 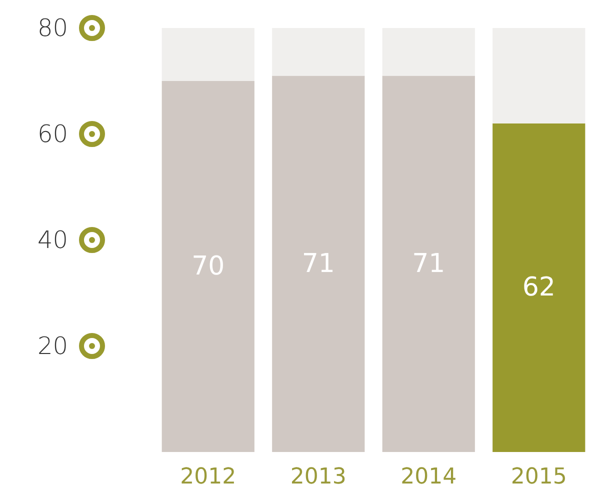 What do you see at coordinates (208, 477) in the screenshot?
I see `x-tick-label: 2012` at bounding box center [208, 477].